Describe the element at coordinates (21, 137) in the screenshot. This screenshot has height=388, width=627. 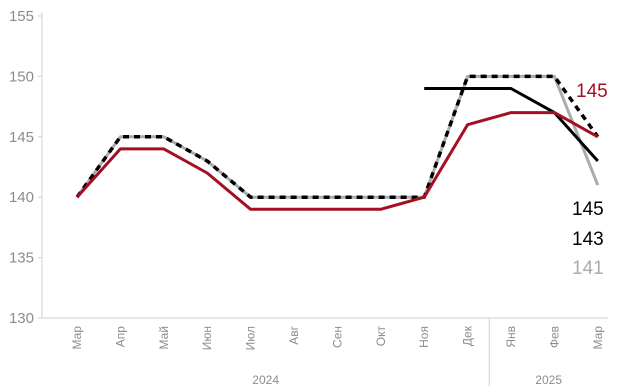
I see `y-tick-label: 145` at that location.